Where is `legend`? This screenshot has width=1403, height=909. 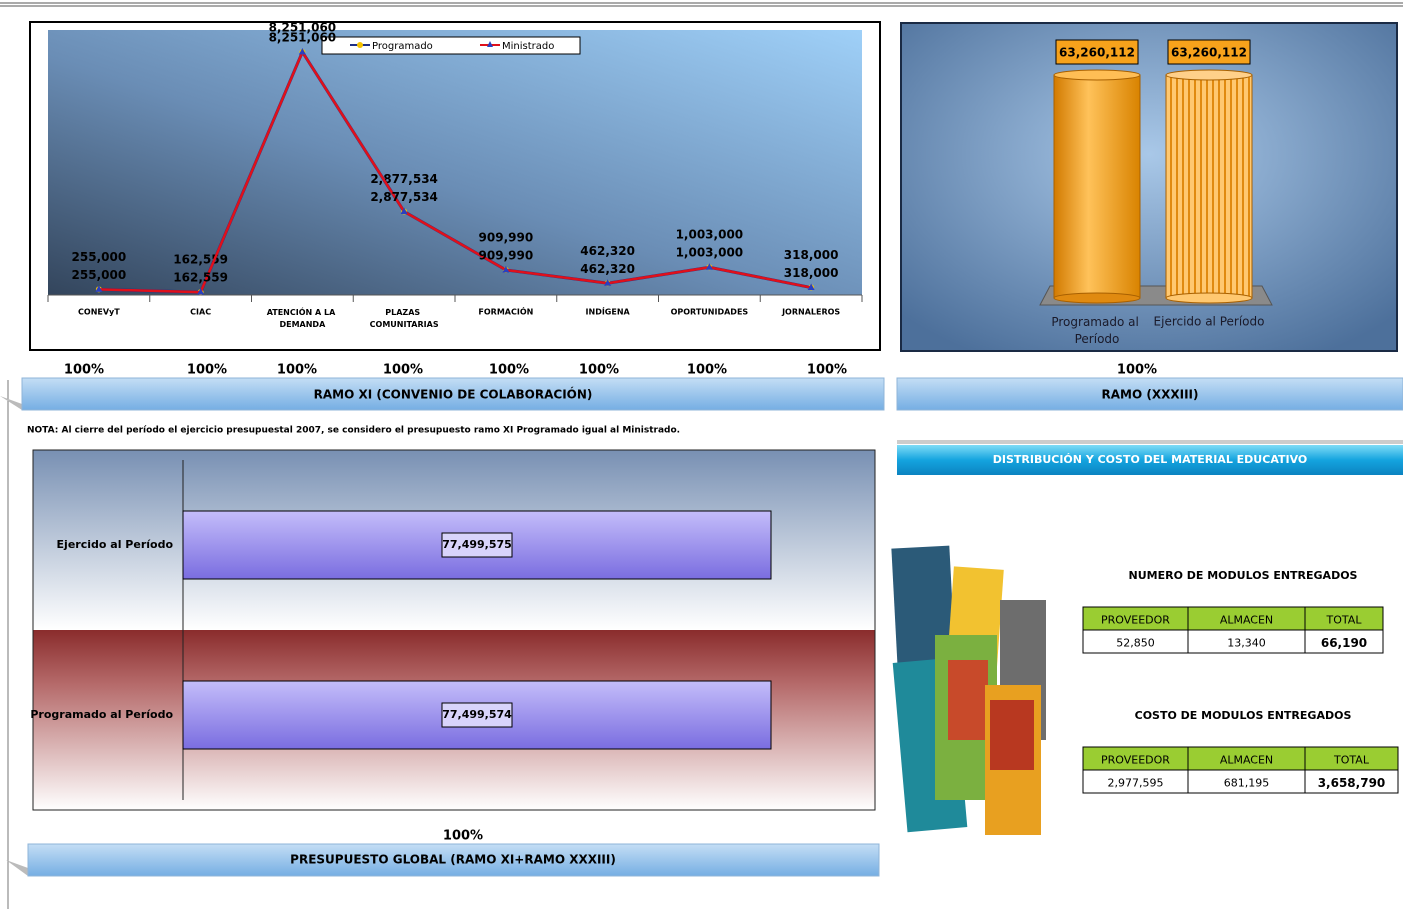 legend is located at coordinates (451, 45).